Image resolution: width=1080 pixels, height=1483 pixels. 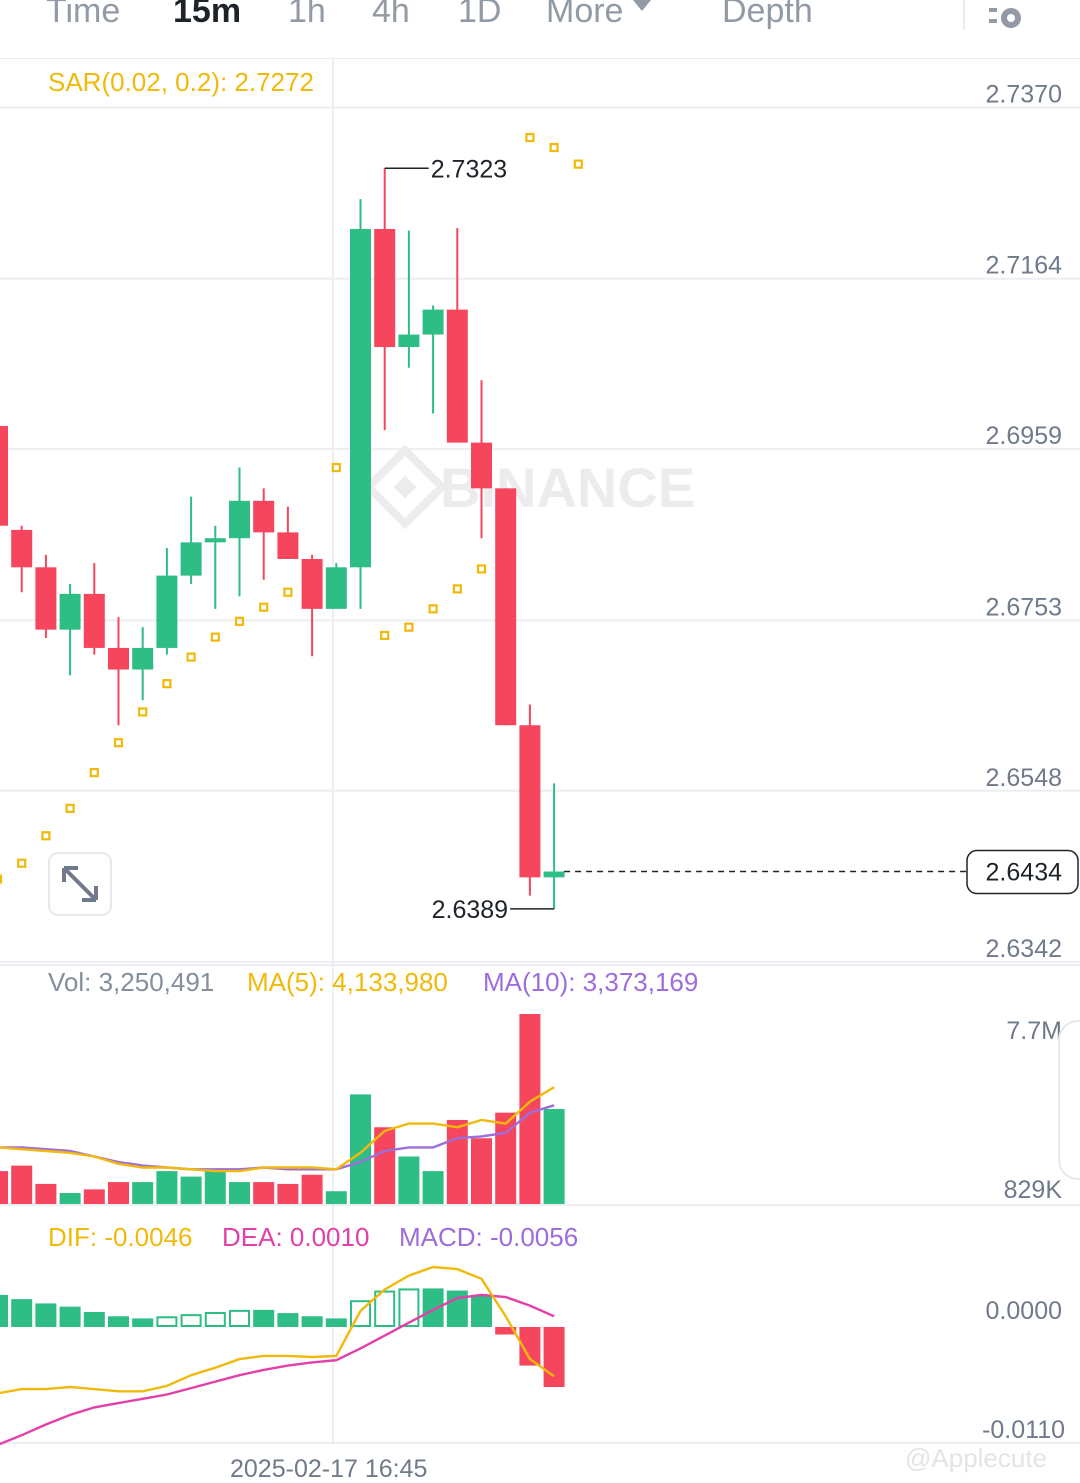 What do you see at coordinates (391, 15) in the screenshot?
I see `tab-4h: 4h` at bounding box center [391, 15].